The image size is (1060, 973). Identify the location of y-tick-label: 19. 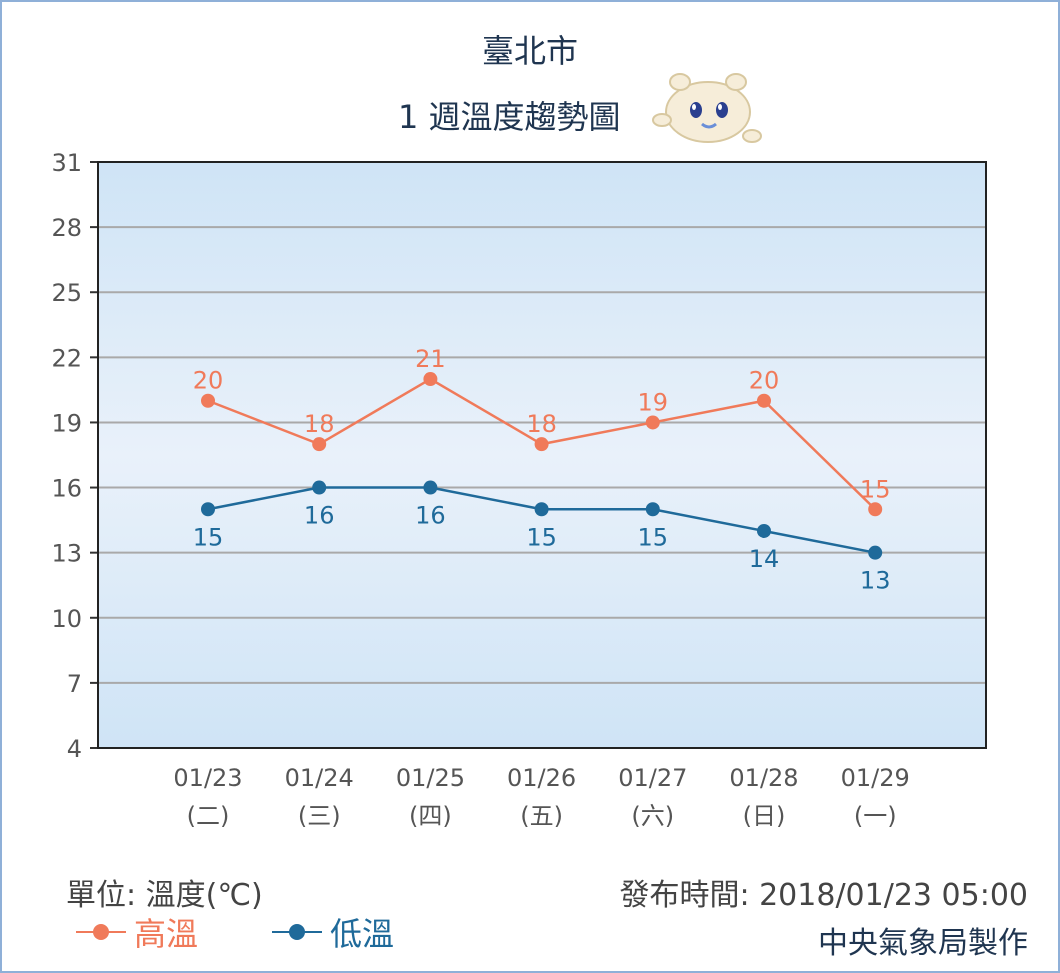
(66, 423).